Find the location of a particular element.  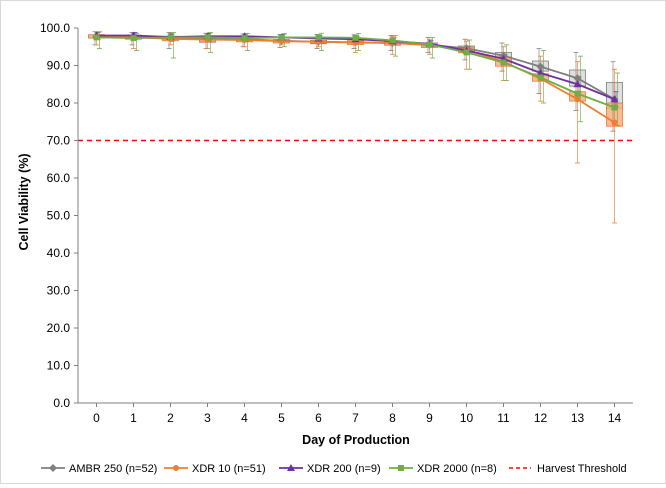

legend-item: XDR 10 (n=51) is located at coordinates (215, 469).